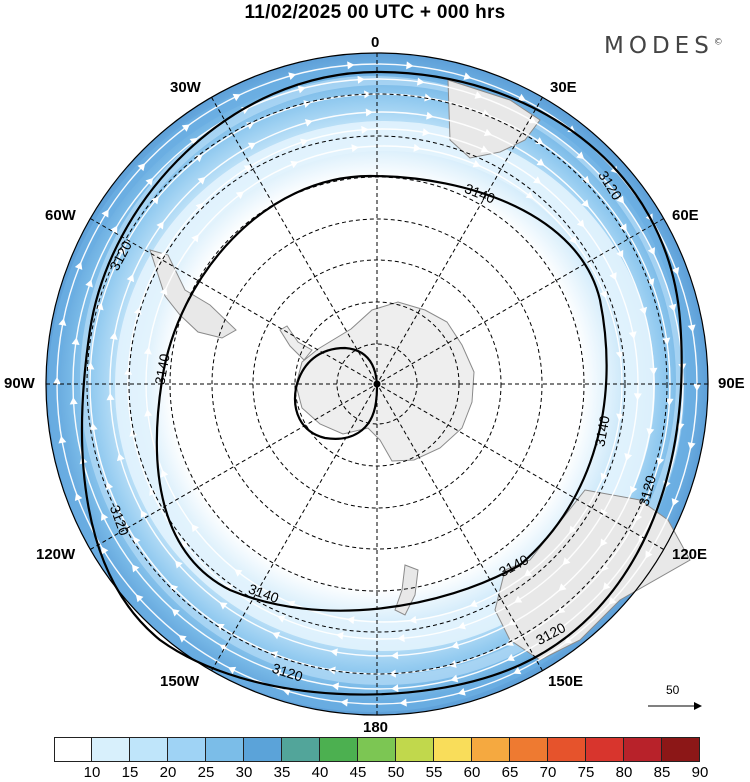  Describe the element at coordinates (180, 681) in the screenshot. I see `lon-label-150w: 150W` at that location.